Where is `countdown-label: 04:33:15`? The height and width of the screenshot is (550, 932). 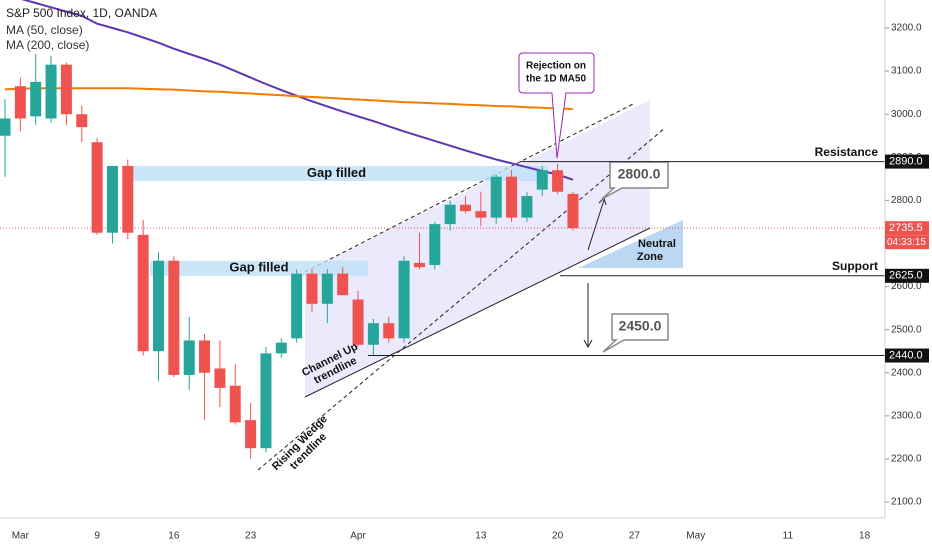
countdown-label: 04:33:15 is located at coordinates (906, 242).